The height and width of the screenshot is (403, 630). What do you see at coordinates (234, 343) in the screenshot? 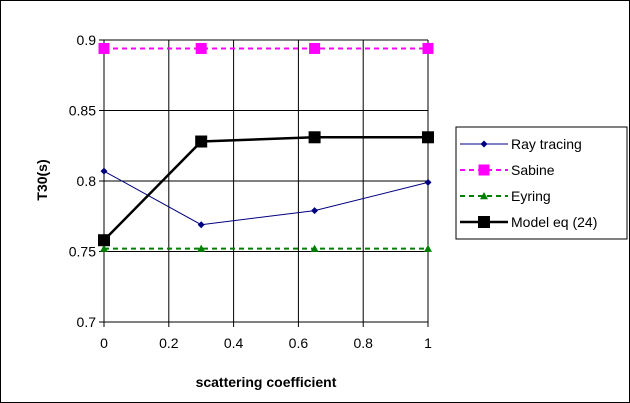
I see `x-tick-label: 0.4` at bounding box center [234, 343].